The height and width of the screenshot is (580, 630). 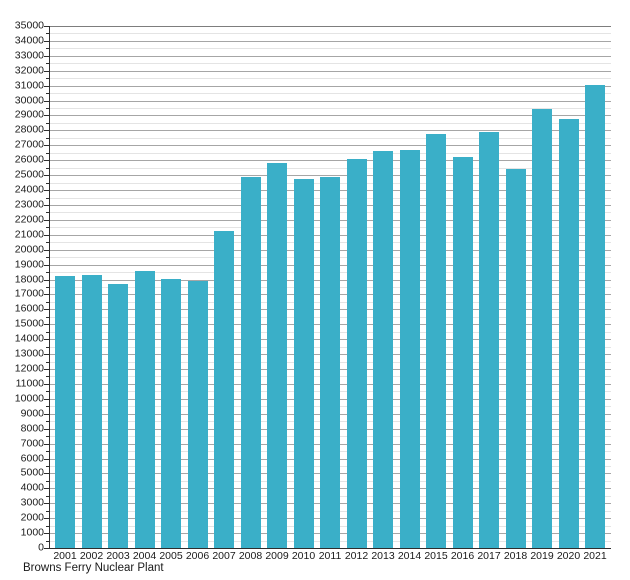 What do you see at coordinates (29, 219) in the screenshot?
I see `y-axis-label-22000: 22000` at bounding box center [29, 219].